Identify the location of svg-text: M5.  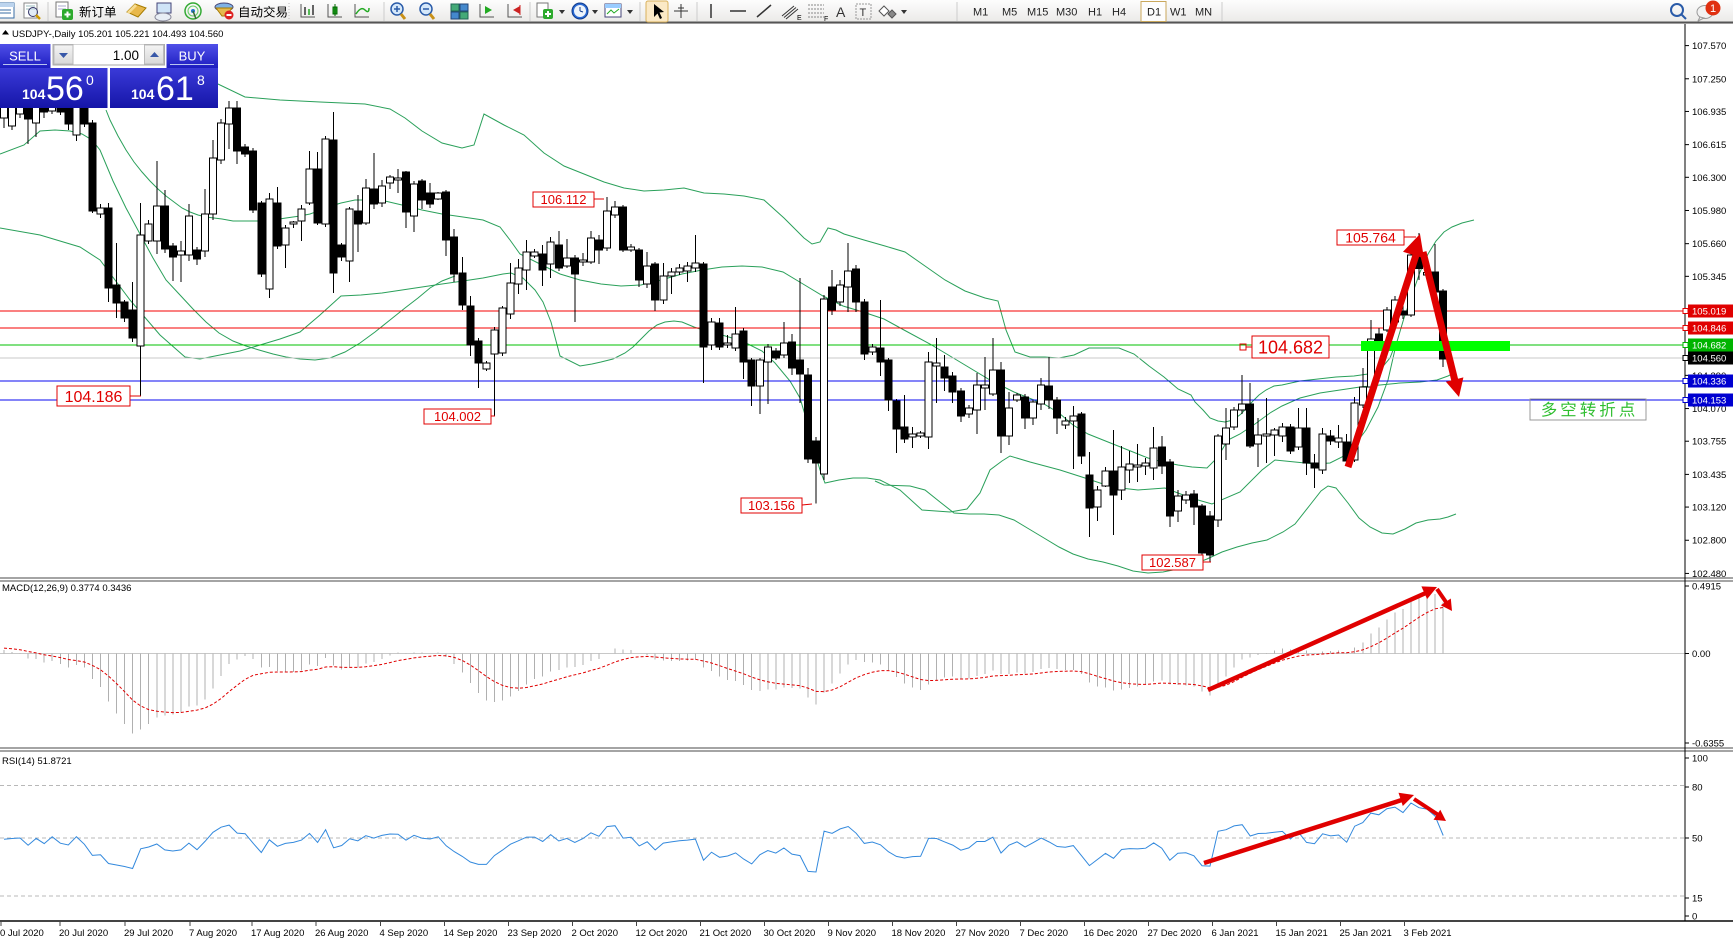
(1009, 13).